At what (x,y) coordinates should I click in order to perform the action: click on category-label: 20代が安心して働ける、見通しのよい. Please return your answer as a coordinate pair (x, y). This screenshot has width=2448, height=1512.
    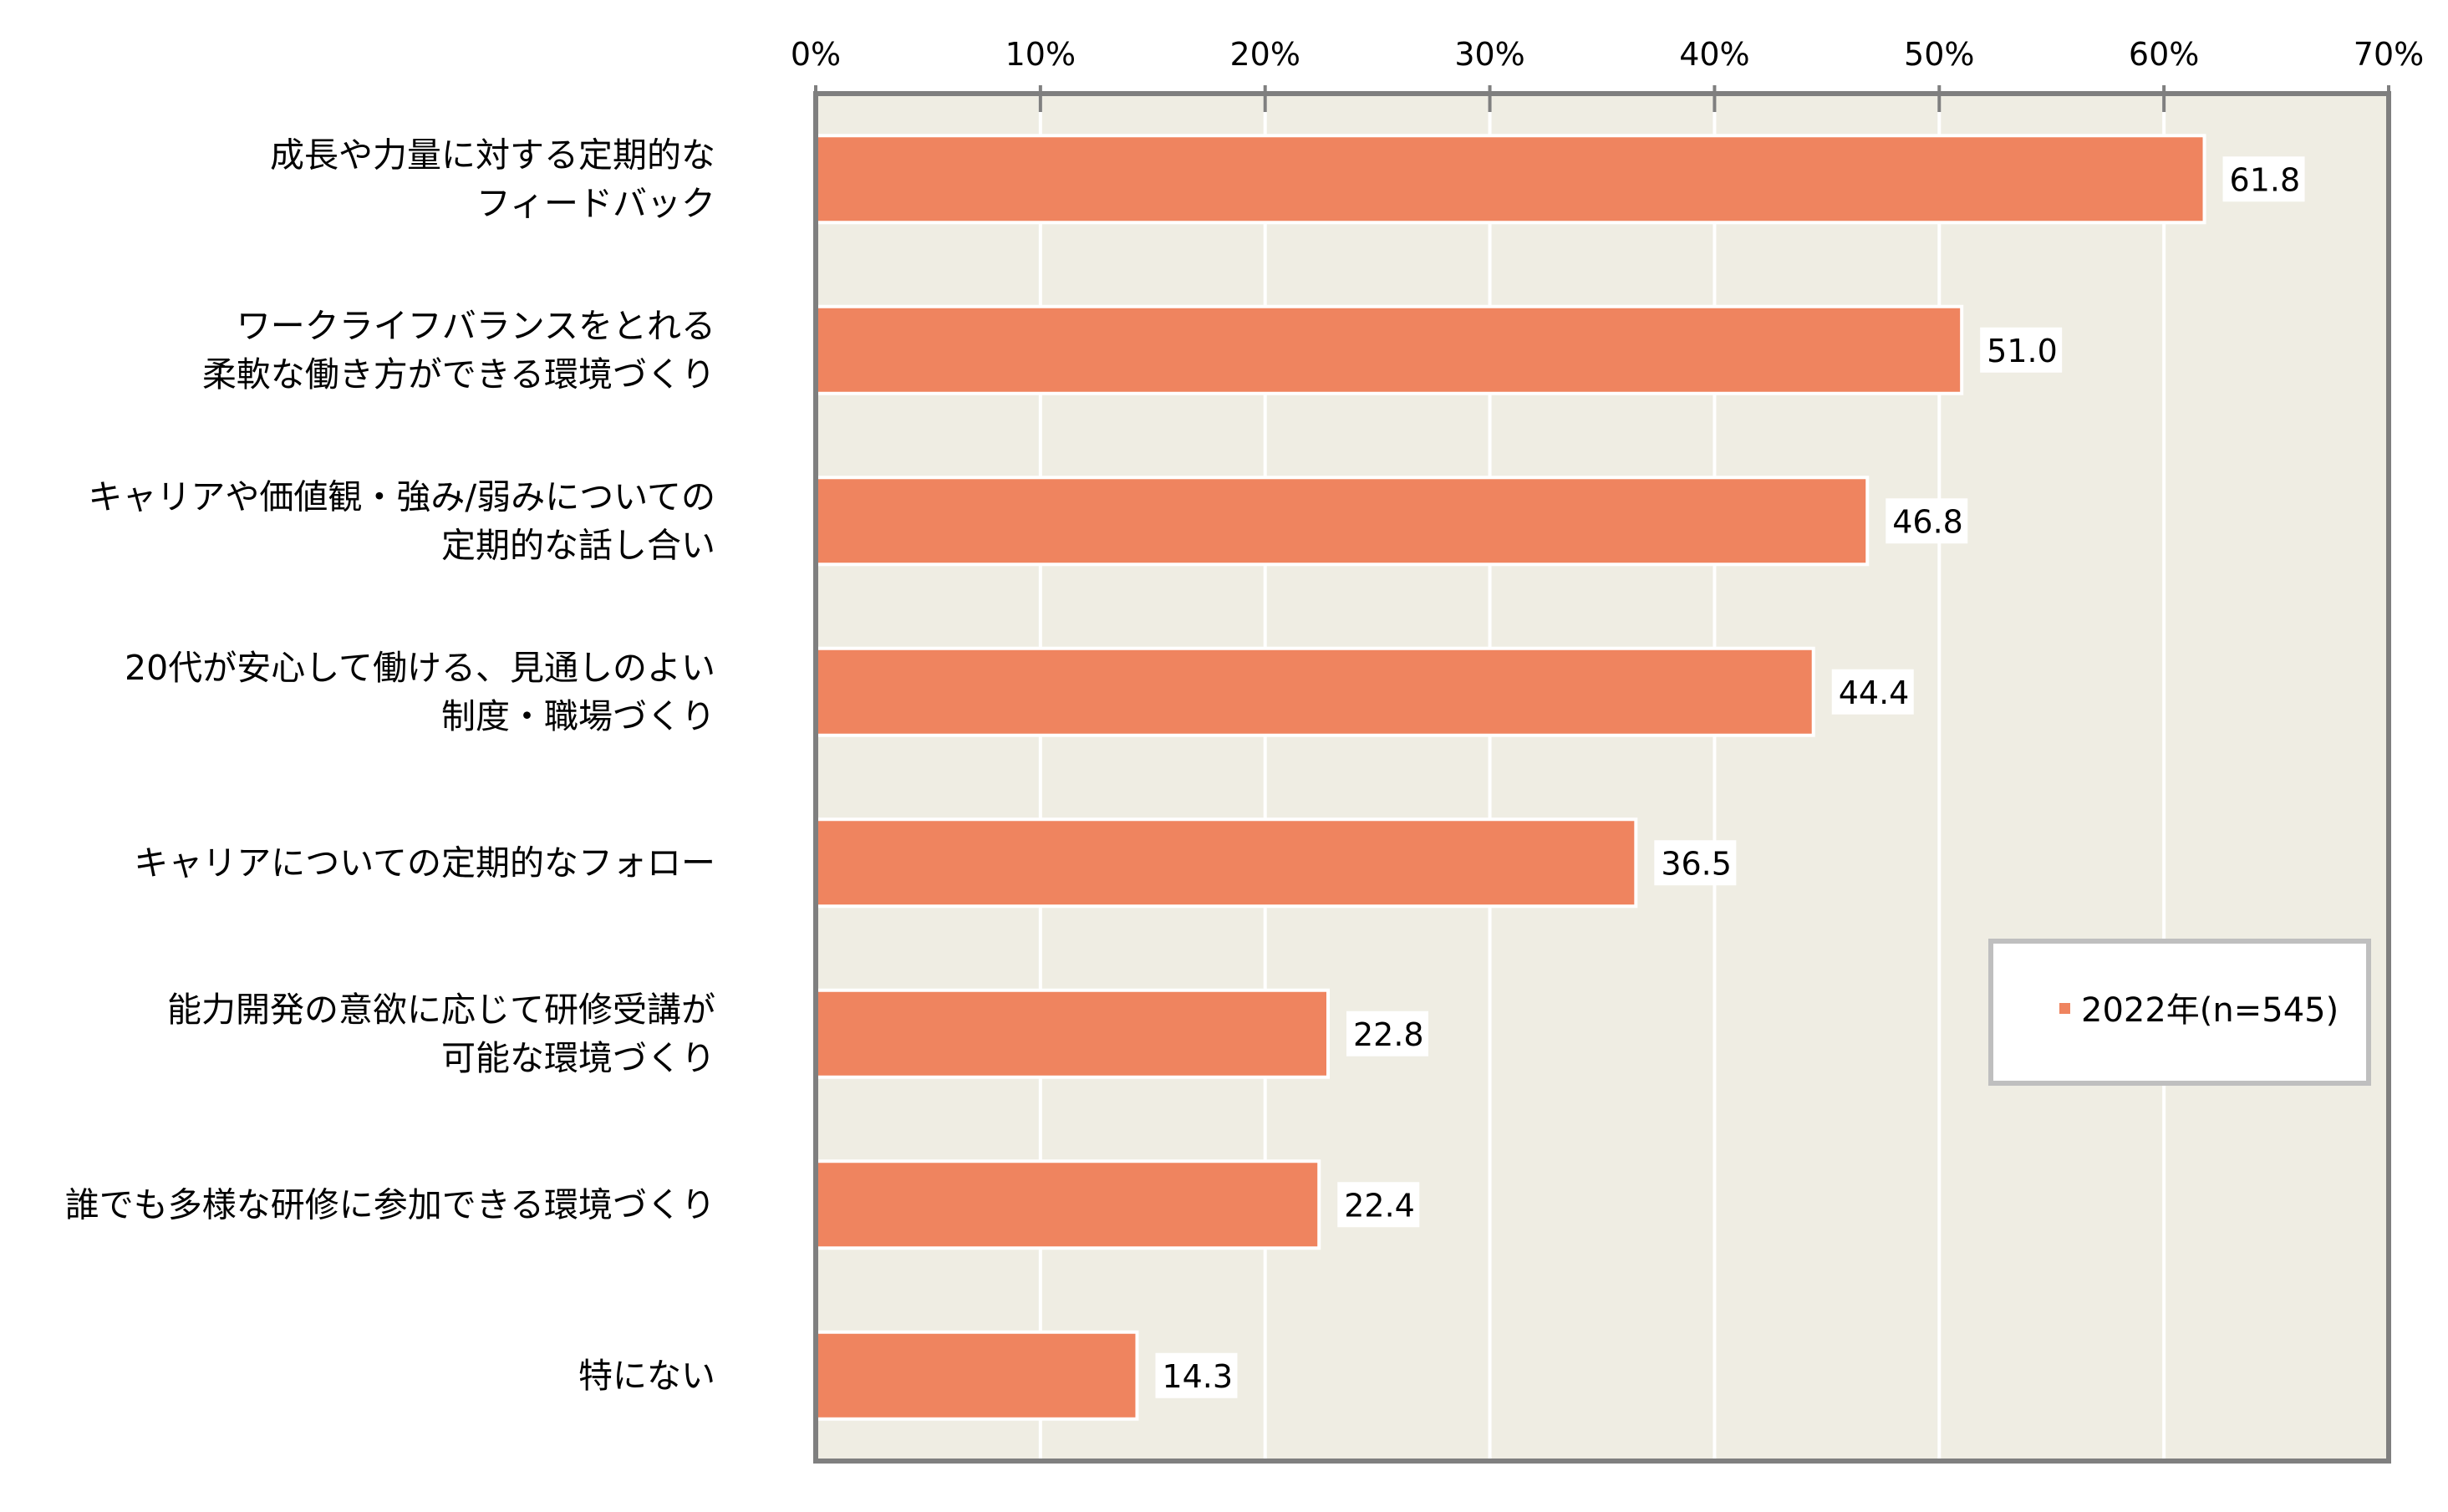
    Looking at the image, I should click on (420, 668).